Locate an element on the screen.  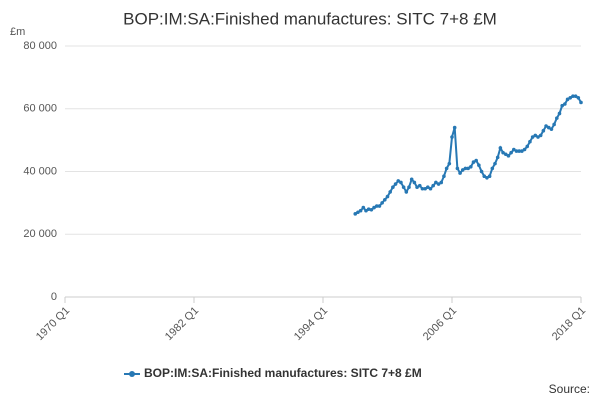
source: Source: is located at coordinates (569, 389).